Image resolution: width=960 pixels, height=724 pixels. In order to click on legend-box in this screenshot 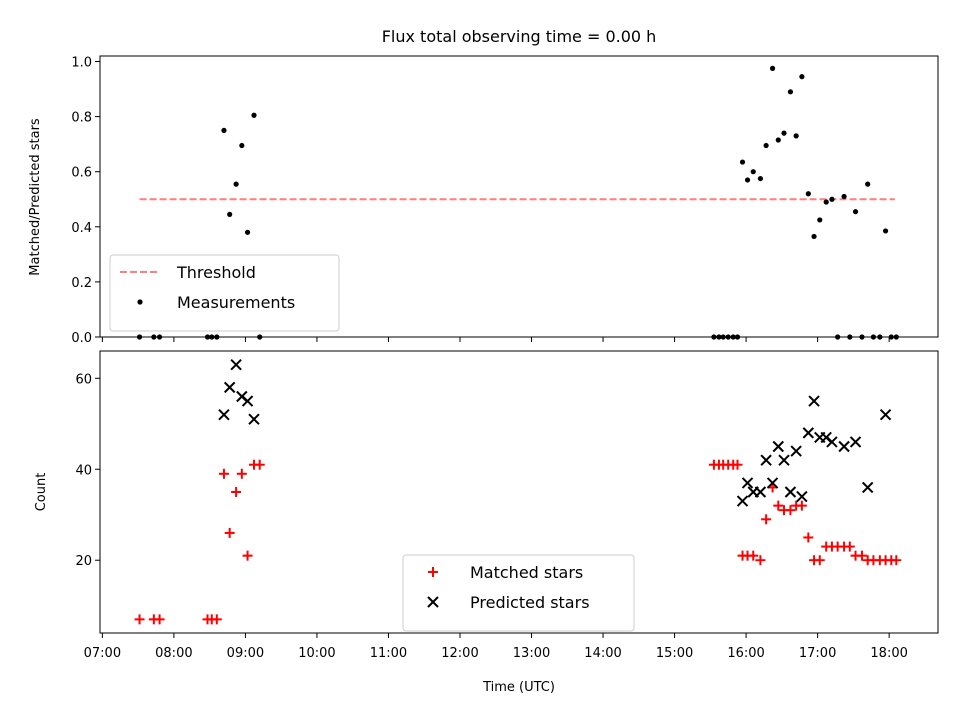, I will do `click(518, 593)`.